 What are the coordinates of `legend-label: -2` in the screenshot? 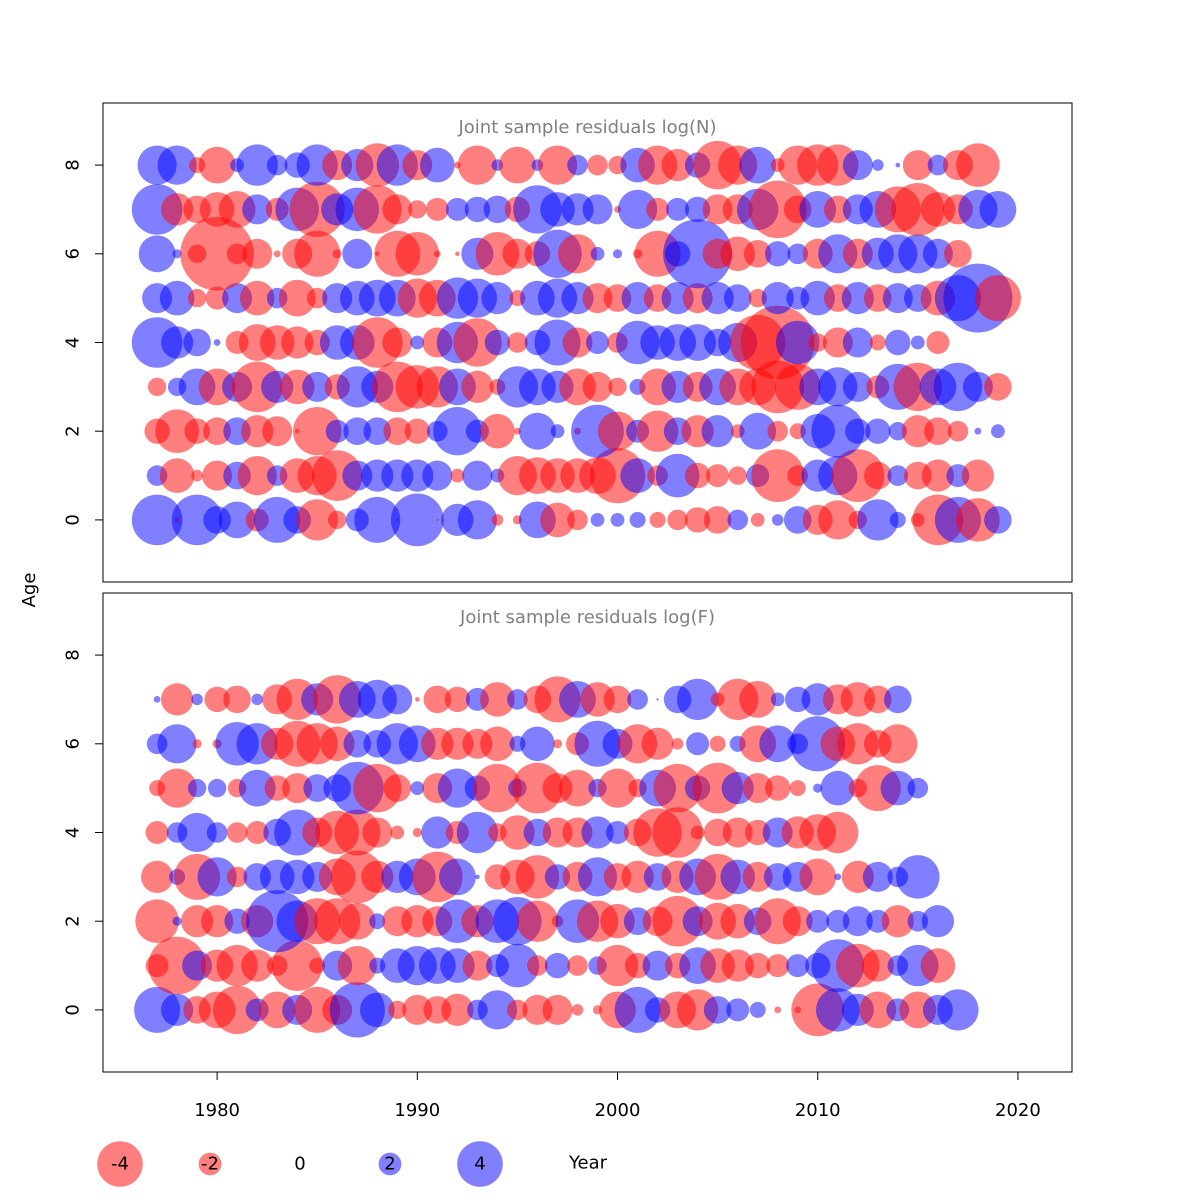 It's located at (210, 1164).